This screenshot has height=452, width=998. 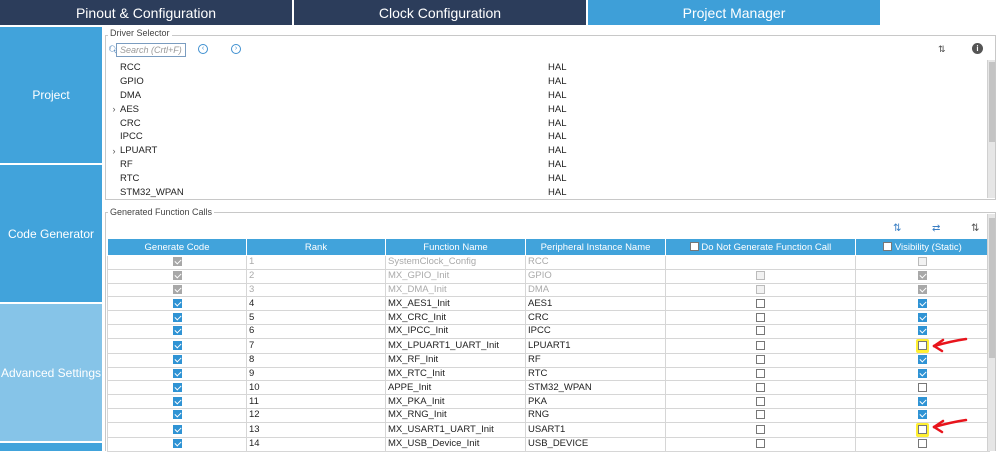 What do you see at coordinates (936, 228) in the screenshot?
I see `move-down-icon: ⇄` at bounding box center [936, 228].